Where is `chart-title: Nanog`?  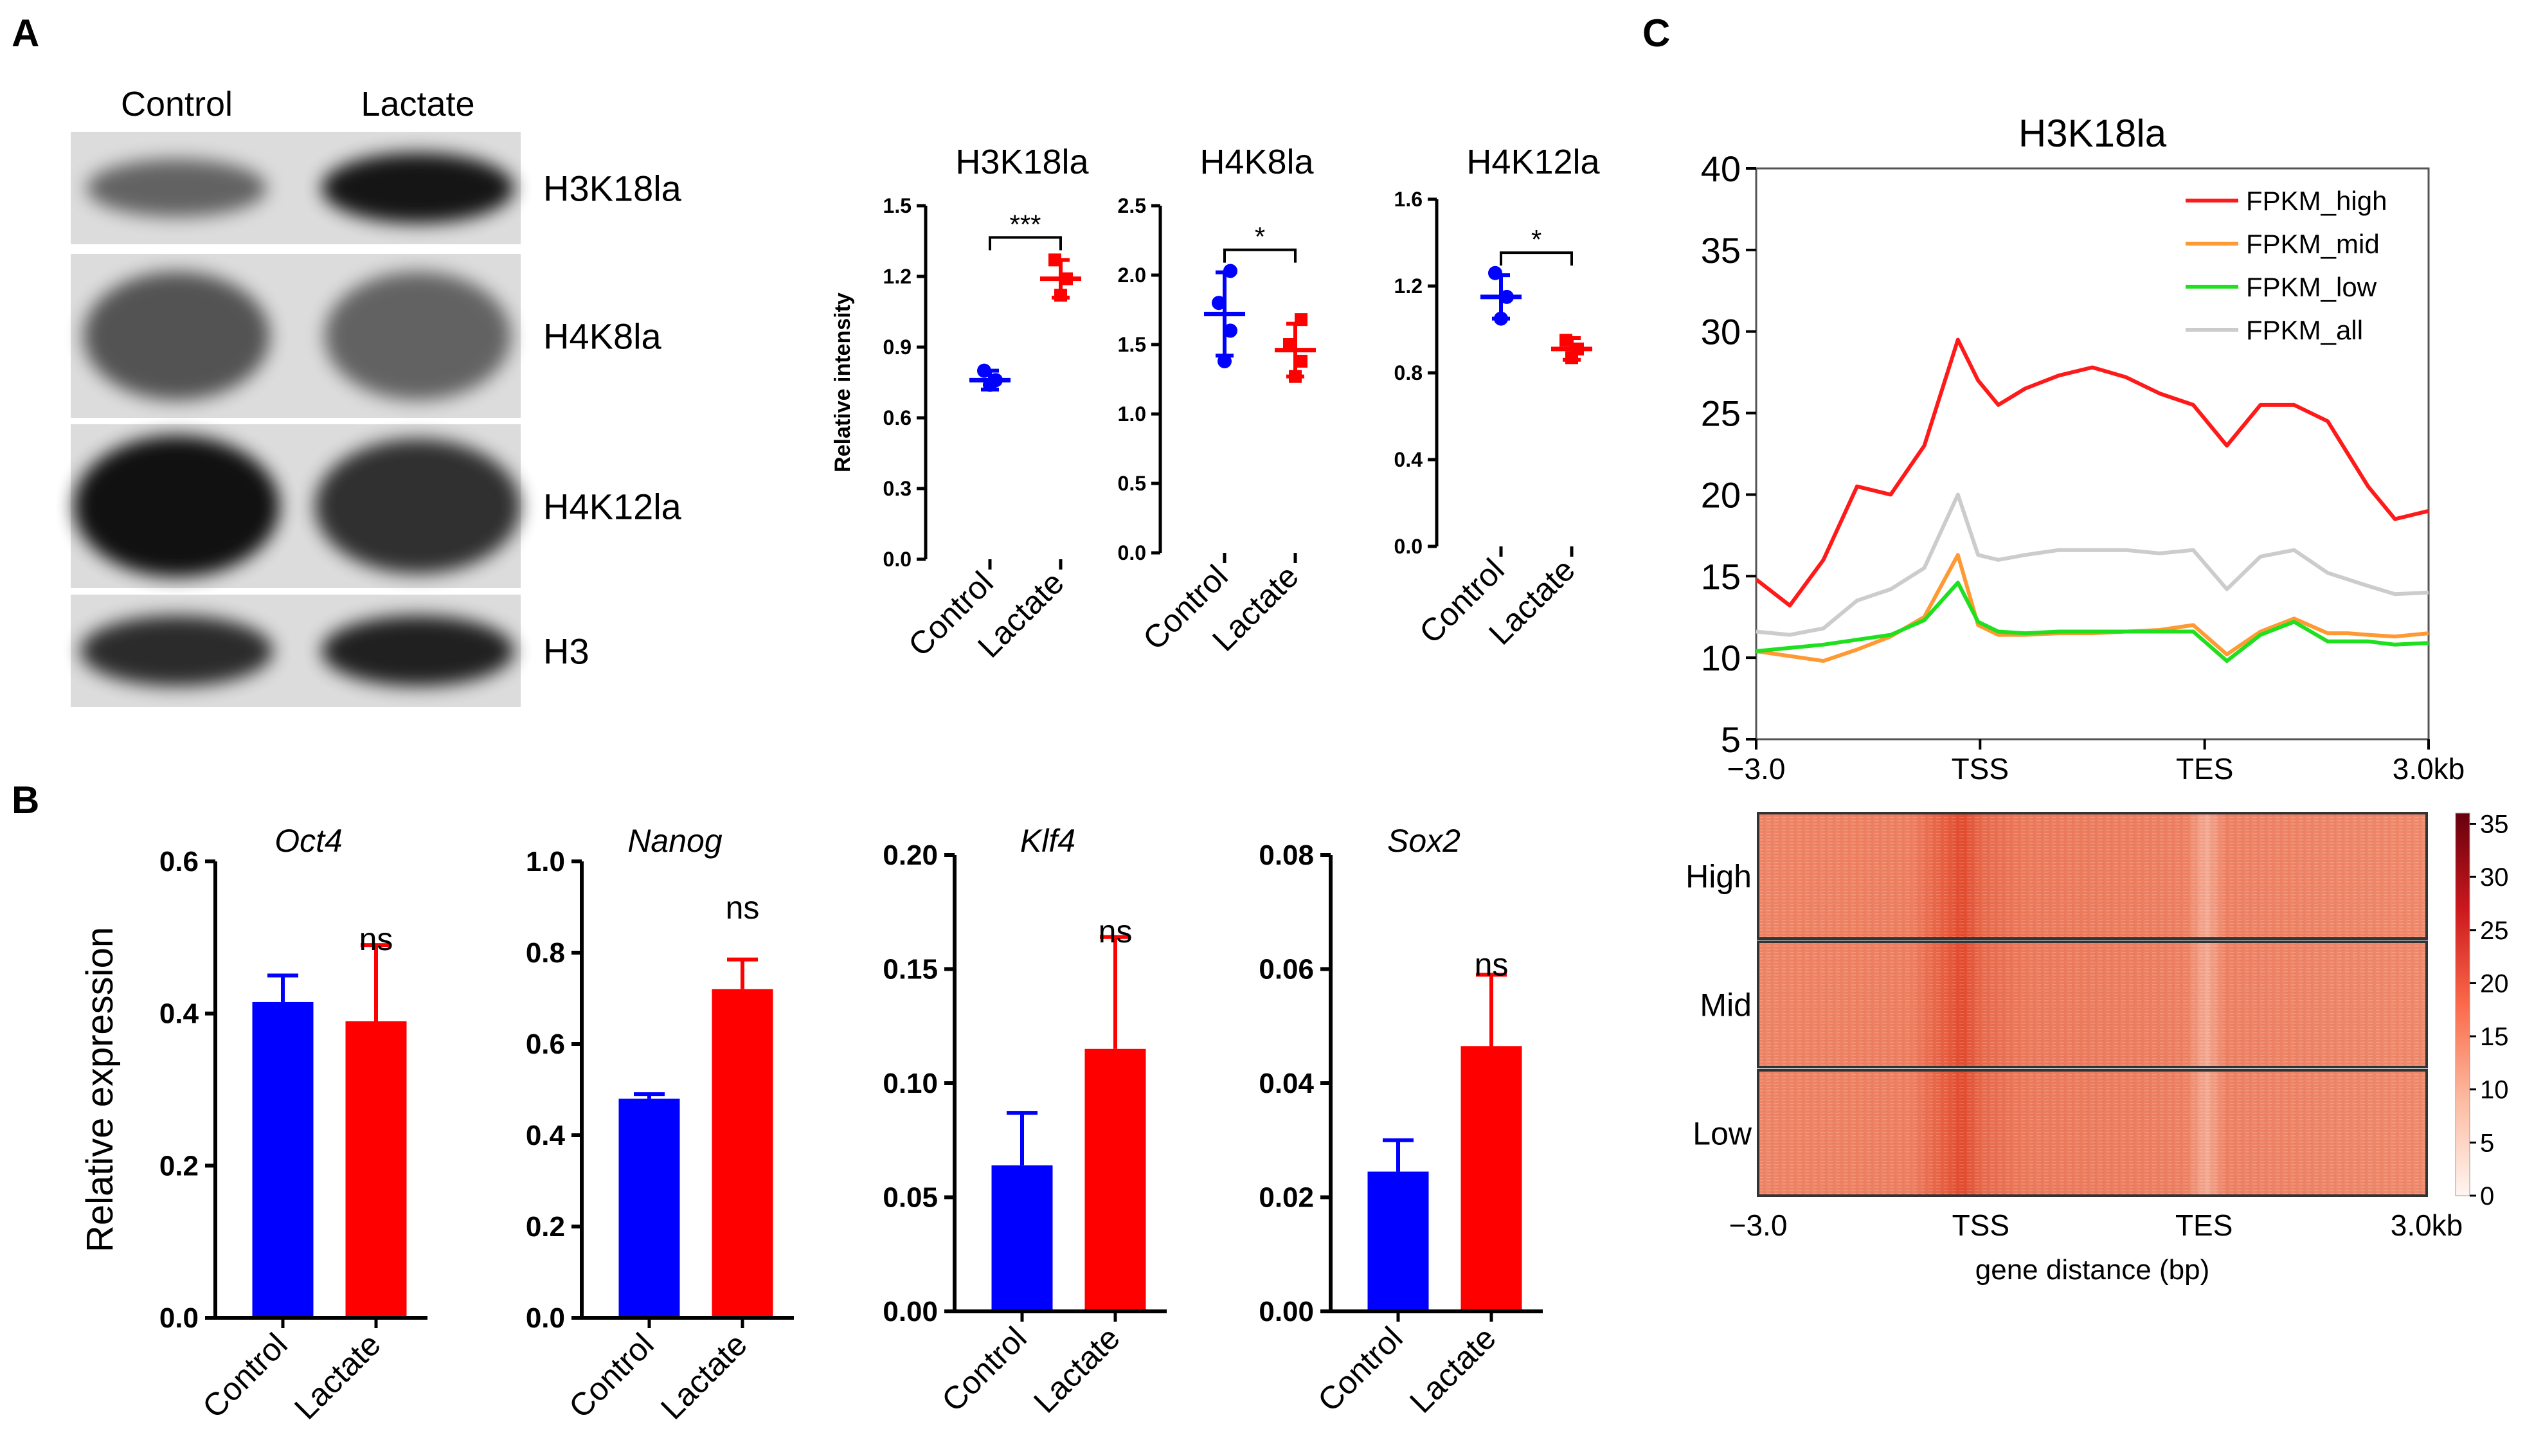
chart-title: Nanog is located at coordinates (675, 841).